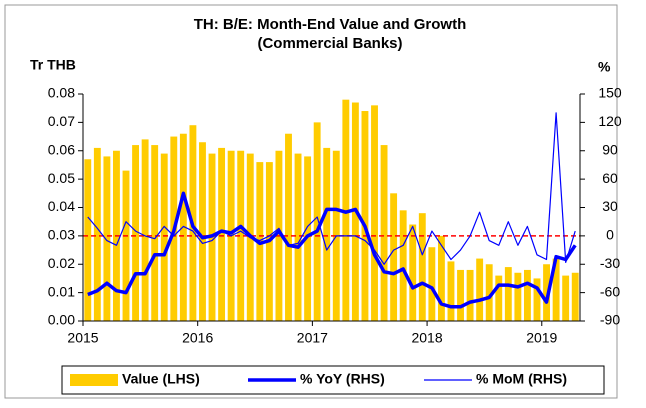 This screenshot has width=646, height=408. I want to click on y2-axis-label: %, so click(604, 67).